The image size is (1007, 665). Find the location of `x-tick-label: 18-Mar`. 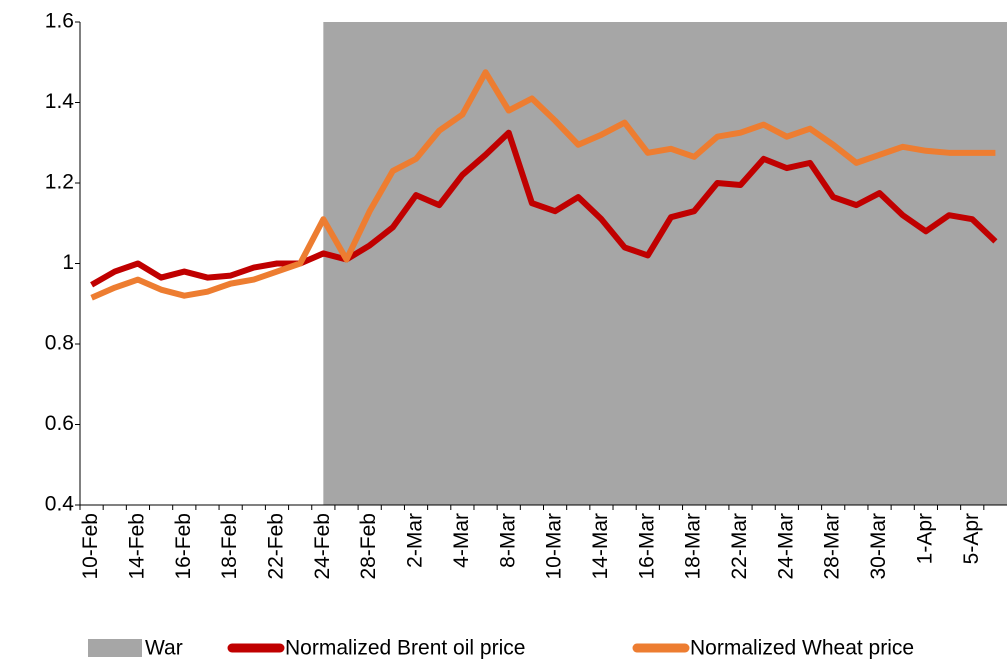

x-tick-label: 18-Mar is located at coordinates (693, 546).